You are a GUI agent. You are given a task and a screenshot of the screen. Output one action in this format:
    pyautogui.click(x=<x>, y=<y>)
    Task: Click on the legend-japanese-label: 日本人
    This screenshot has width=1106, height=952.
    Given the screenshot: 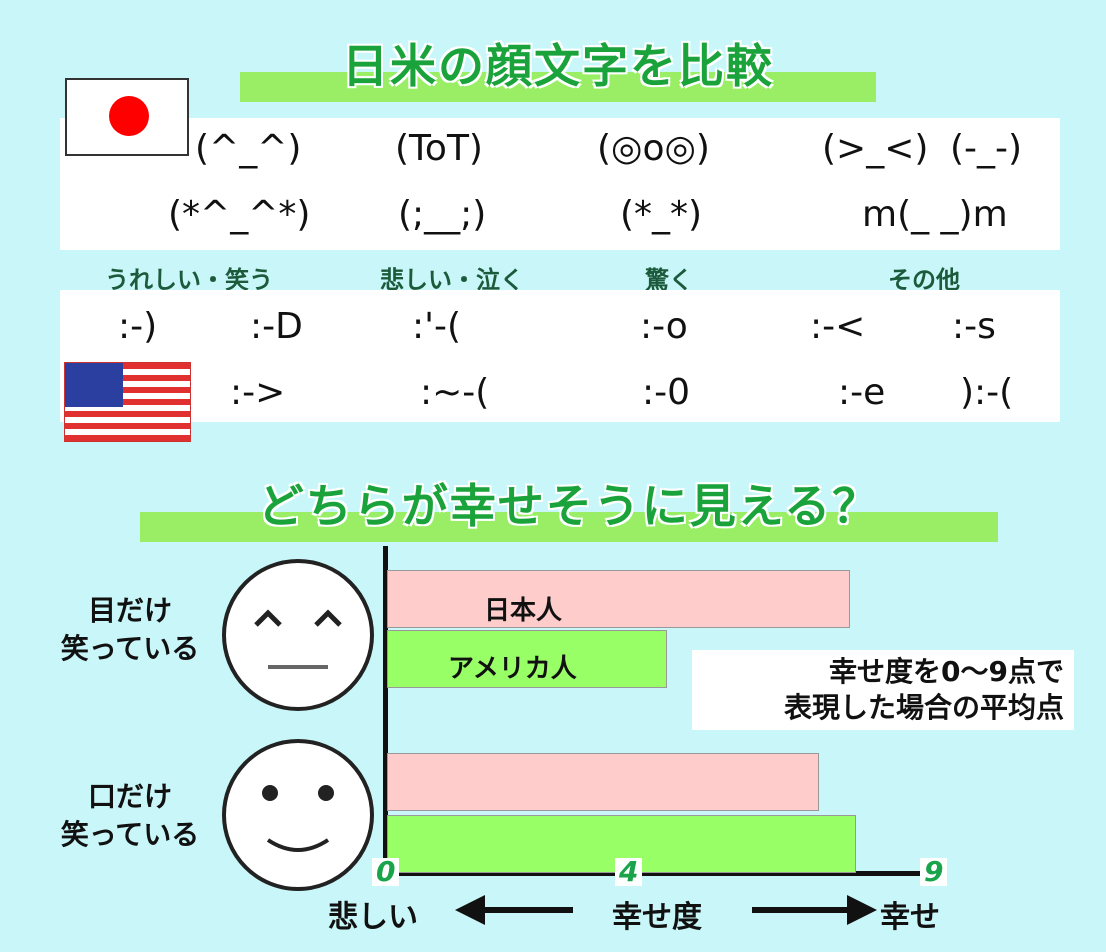 What is the action you would take?
    pyautogui.click(x=523, y=611)
    